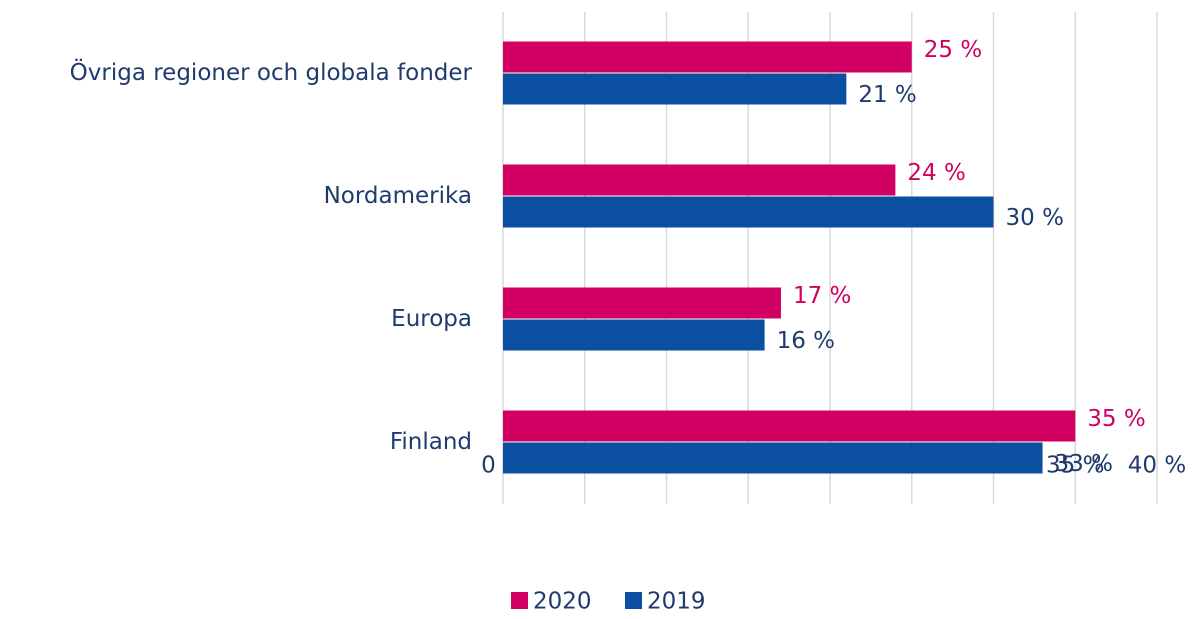  What do you see at coordinates (562, 602) in the screenshot?
I see `legend-label: 2020` at bounding box center [562, 602].